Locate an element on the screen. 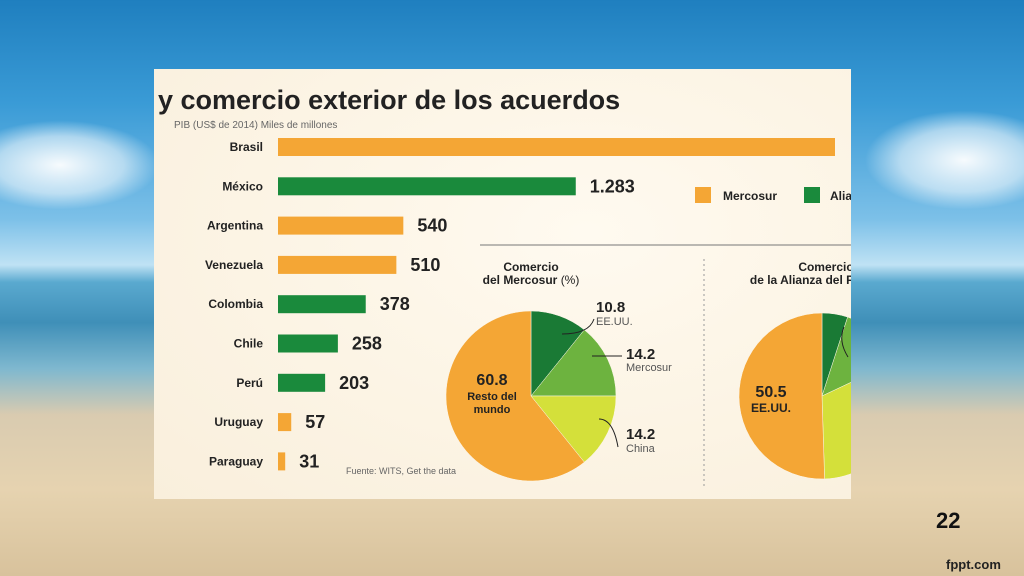 The width and height of the screenshot is (1024, 576). bar-label-uruguay: Uruguay is located at coordinates (238, 422).